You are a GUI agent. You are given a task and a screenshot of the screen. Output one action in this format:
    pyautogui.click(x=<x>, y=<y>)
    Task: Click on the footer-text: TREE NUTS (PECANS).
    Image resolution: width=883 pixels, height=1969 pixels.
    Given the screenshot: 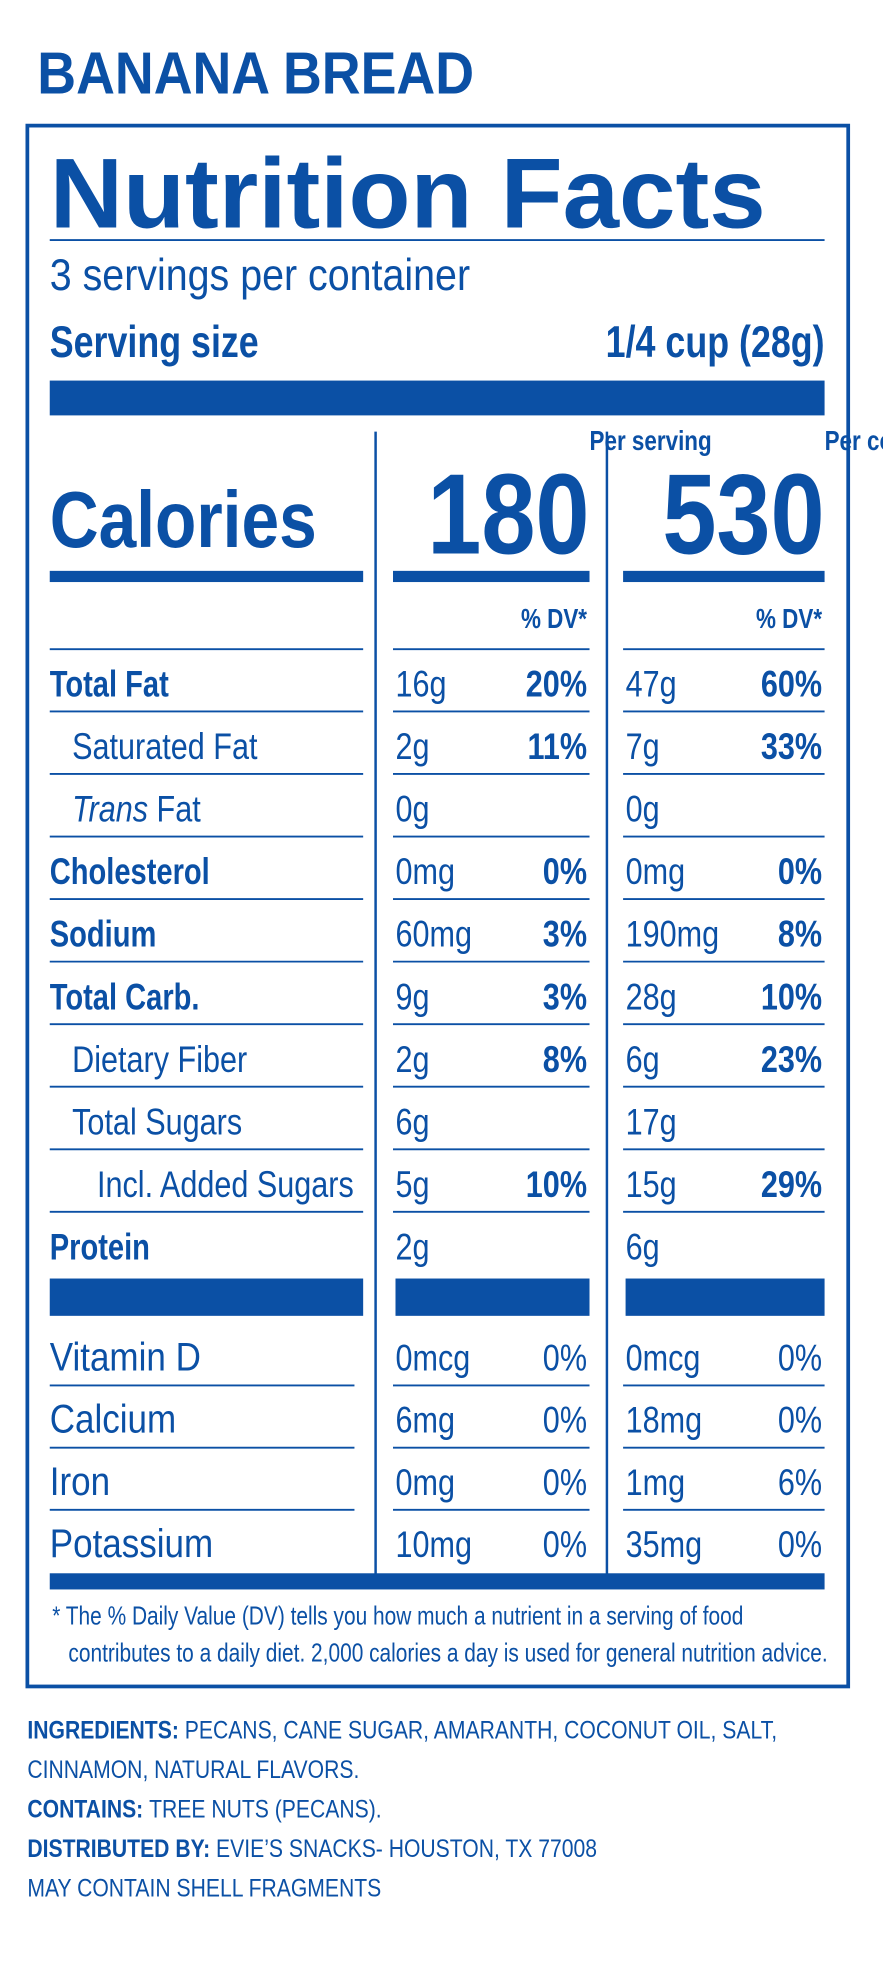 What is the action you would take?
    pyautogui.click(x=265, y=1809)
    